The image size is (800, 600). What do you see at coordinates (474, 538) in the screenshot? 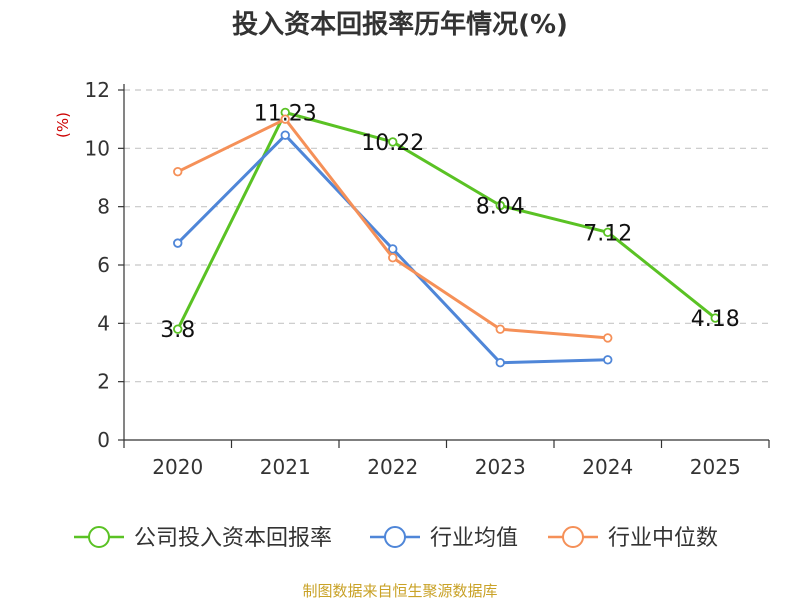
I see `legend-label: 行业均值` at bounding box center [474, 538].